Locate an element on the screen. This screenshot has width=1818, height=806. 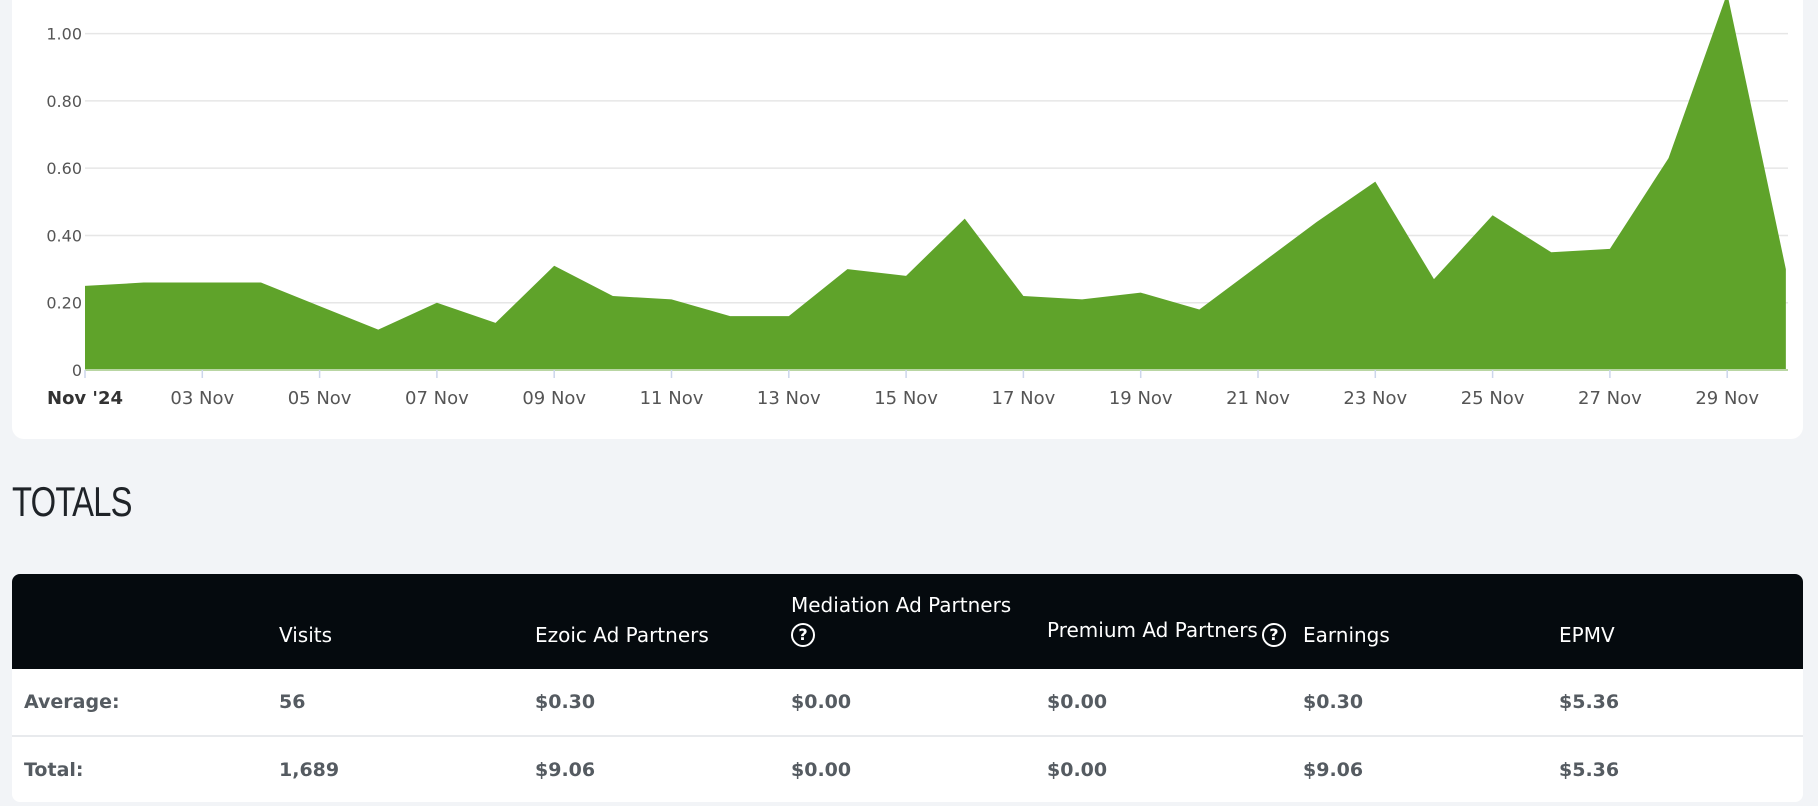
x-tick-label: 05 Nov is located at coordinates (320, 398).